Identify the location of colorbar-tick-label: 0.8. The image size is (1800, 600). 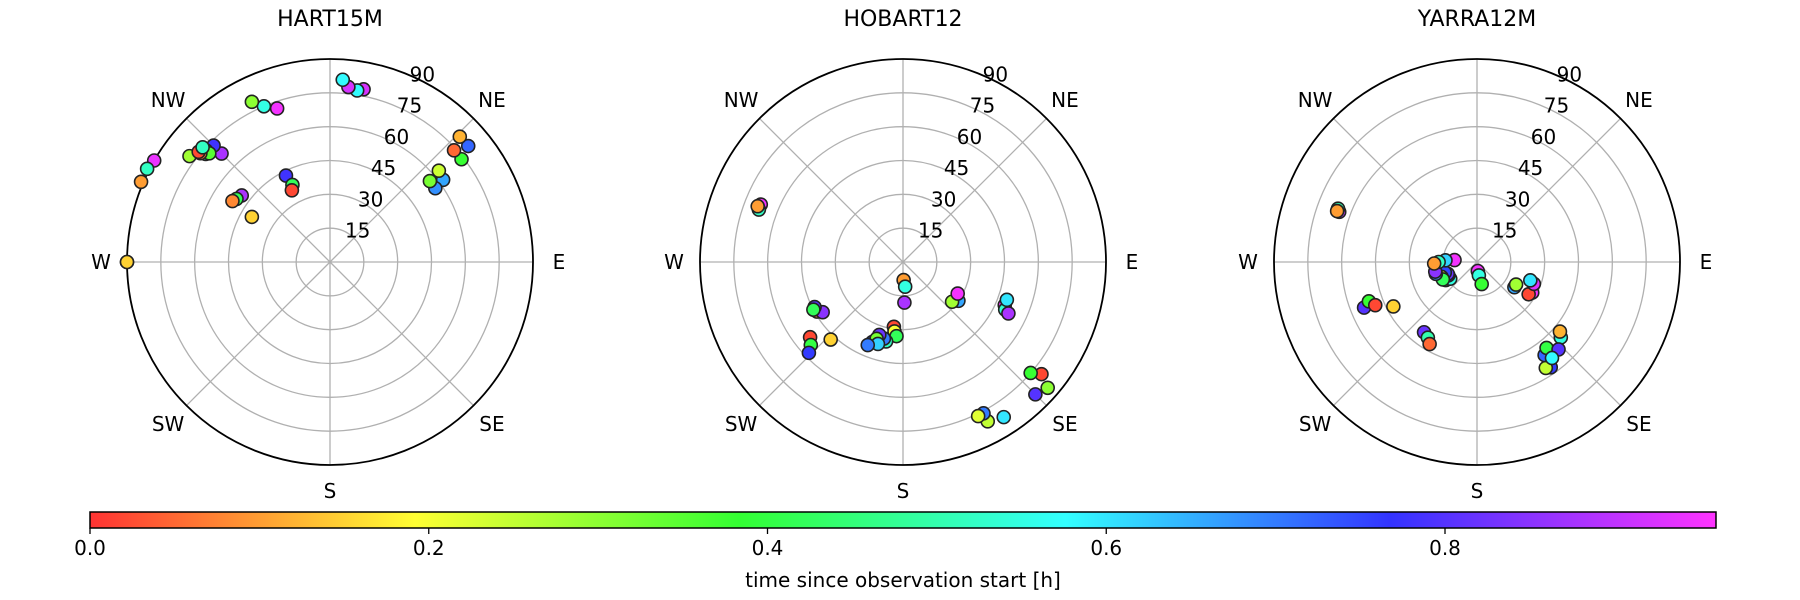
(1445, 548).